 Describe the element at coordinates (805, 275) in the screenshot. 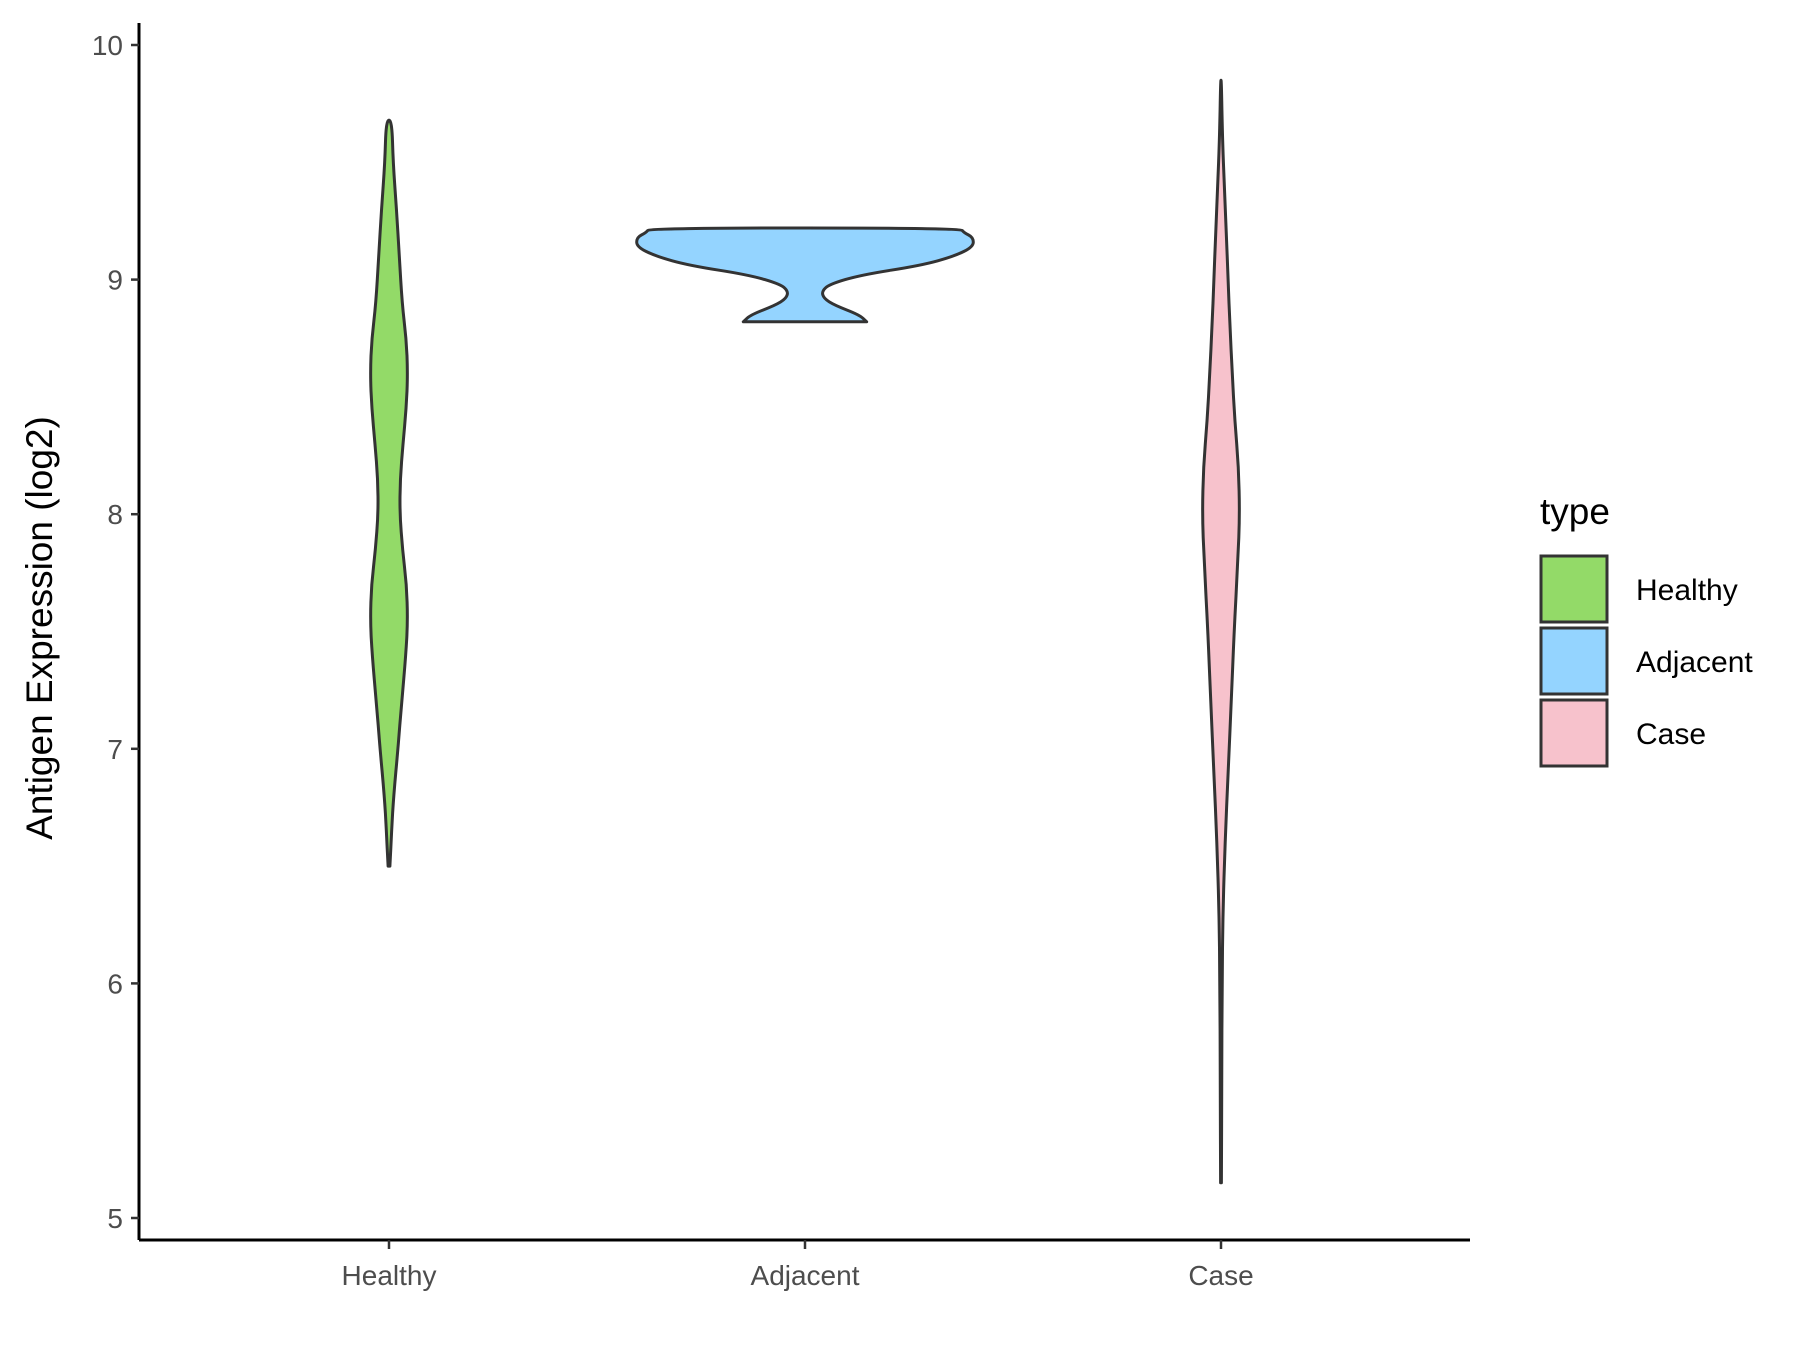

I see `violin-adjacent` at that location.